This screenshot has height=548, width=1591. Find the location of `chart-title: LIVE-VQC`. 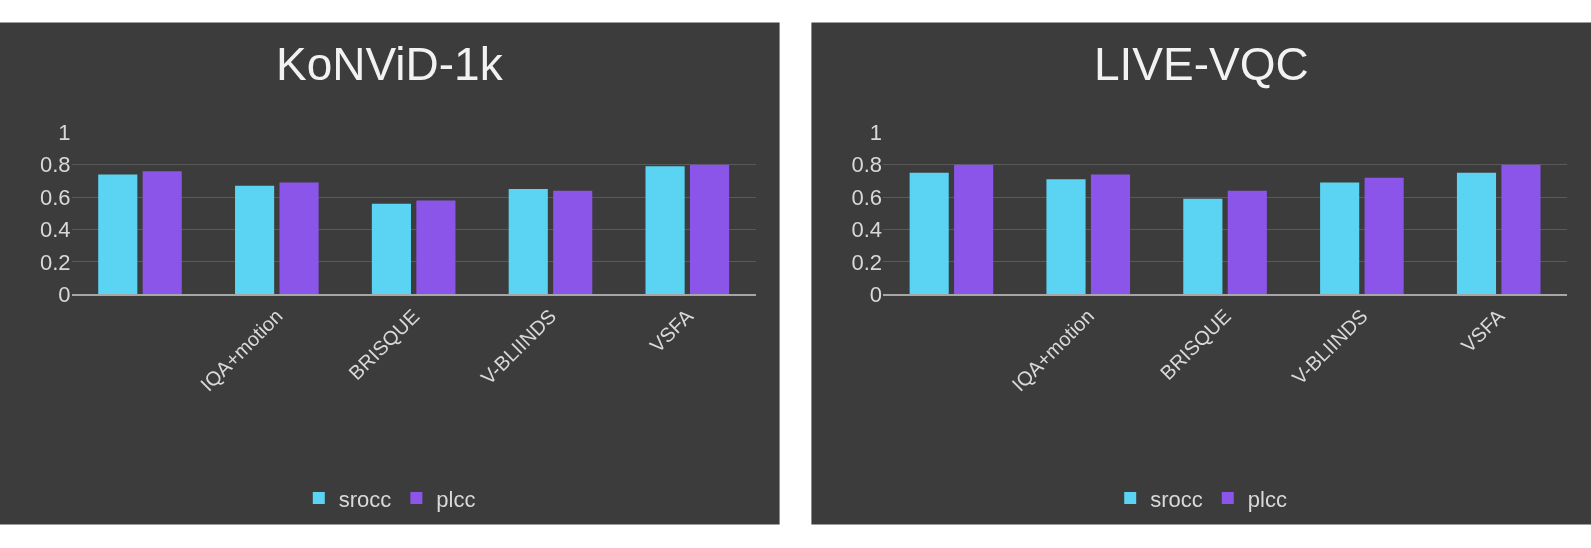

chart-title: LIVE-VQC is located at coordinates (1201, 64).